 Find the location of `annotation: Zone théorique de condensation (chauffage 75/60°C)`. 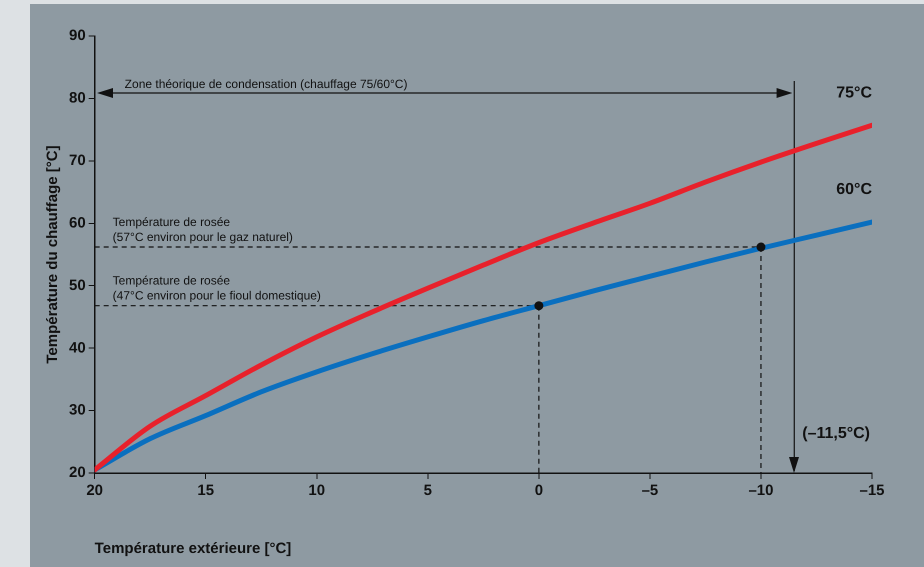

annotation: Zone théorique de condensation (chauffage 75/60°C) is located at coordinates (266, 84).